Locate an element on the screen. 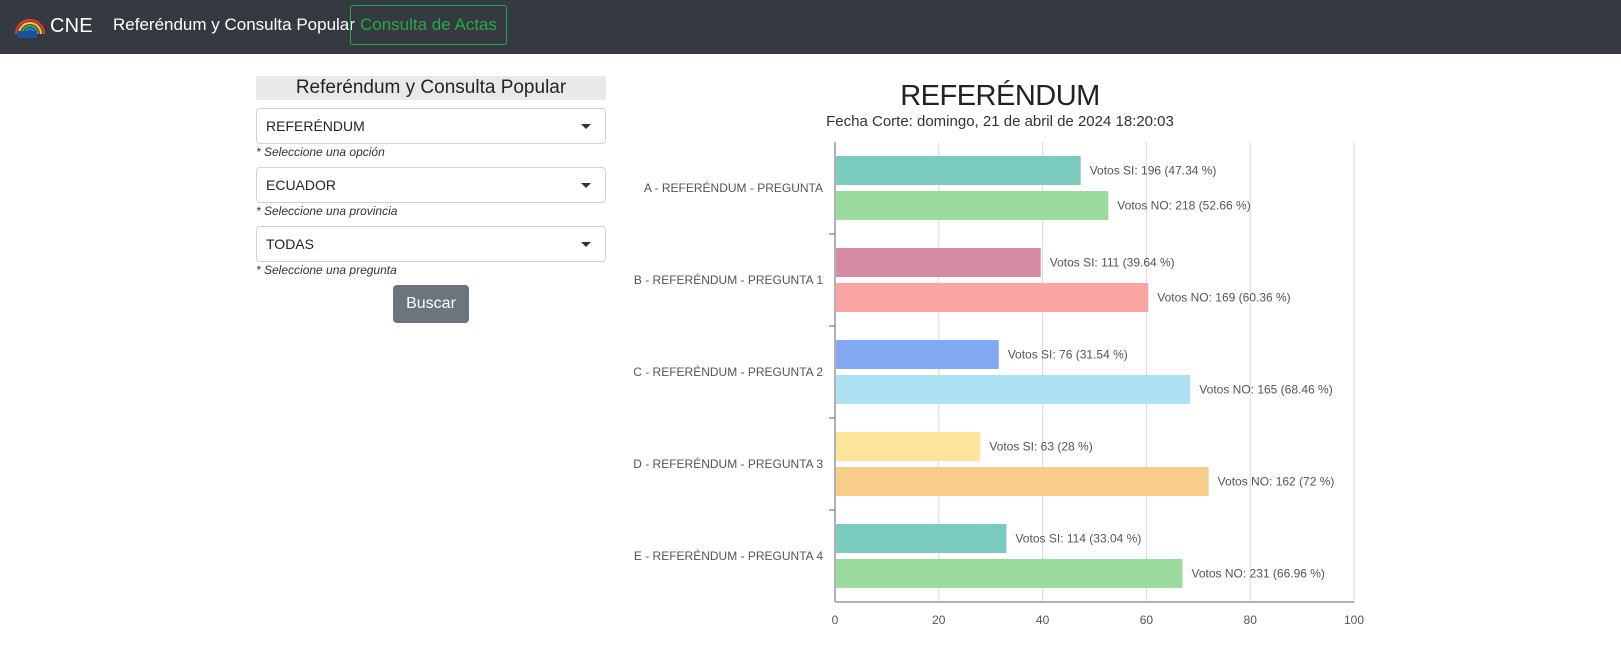 The image size is (1621, 645). data-label: Votos SI: 76 (31.54 %) is located at coordinates (1068, 355).